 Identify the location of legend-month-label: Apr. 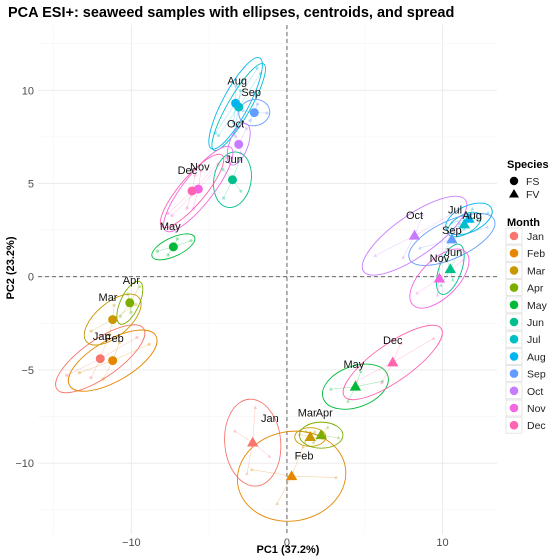
(535, 289).